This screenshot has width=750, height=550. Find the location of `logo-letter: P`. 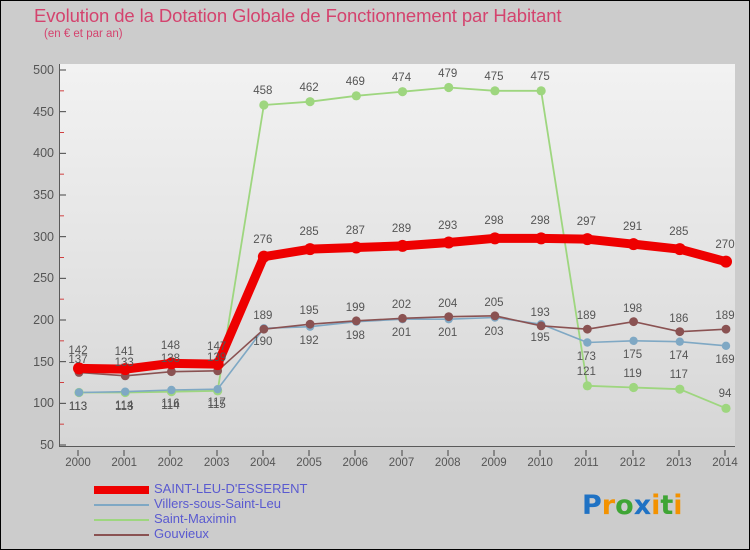

logo-letter: P is located at coordinates (592, 505).